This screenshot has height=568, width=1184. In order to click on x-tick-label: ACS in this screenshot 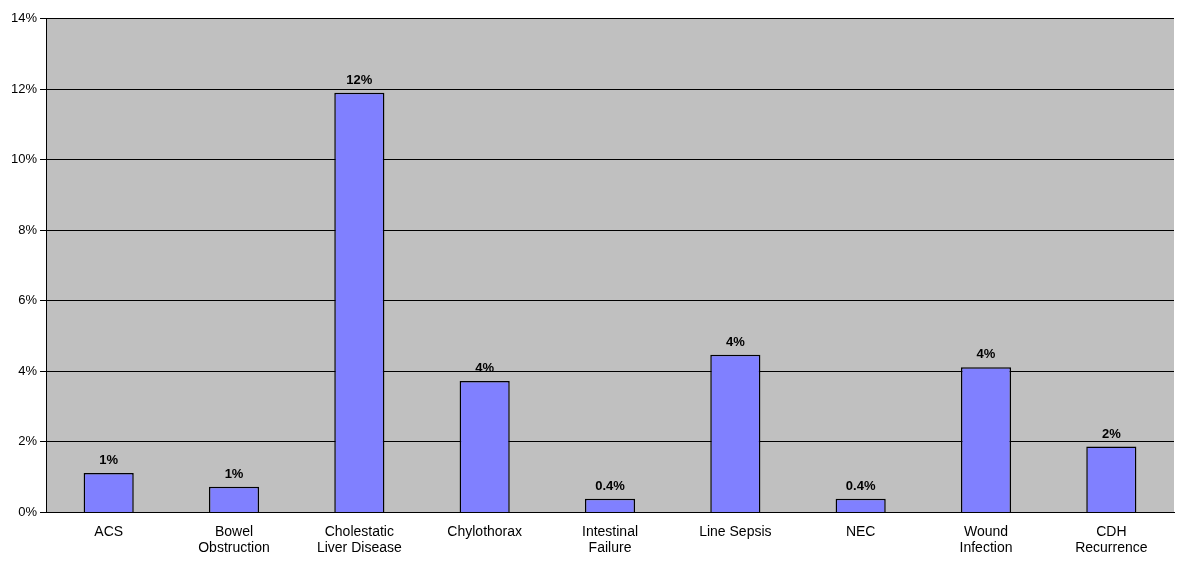, I will do `click(109, 530)`.